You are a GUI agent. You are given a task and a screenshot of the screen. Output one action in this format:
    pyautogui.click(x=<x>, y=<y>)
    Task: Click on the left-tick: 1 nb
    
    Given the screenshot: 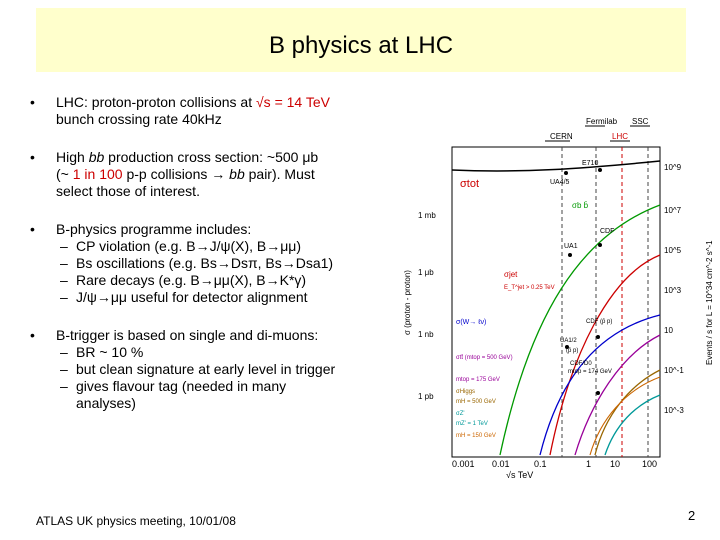 What is the action you would take?
    pyautogui.click(x=426, y=334)
    